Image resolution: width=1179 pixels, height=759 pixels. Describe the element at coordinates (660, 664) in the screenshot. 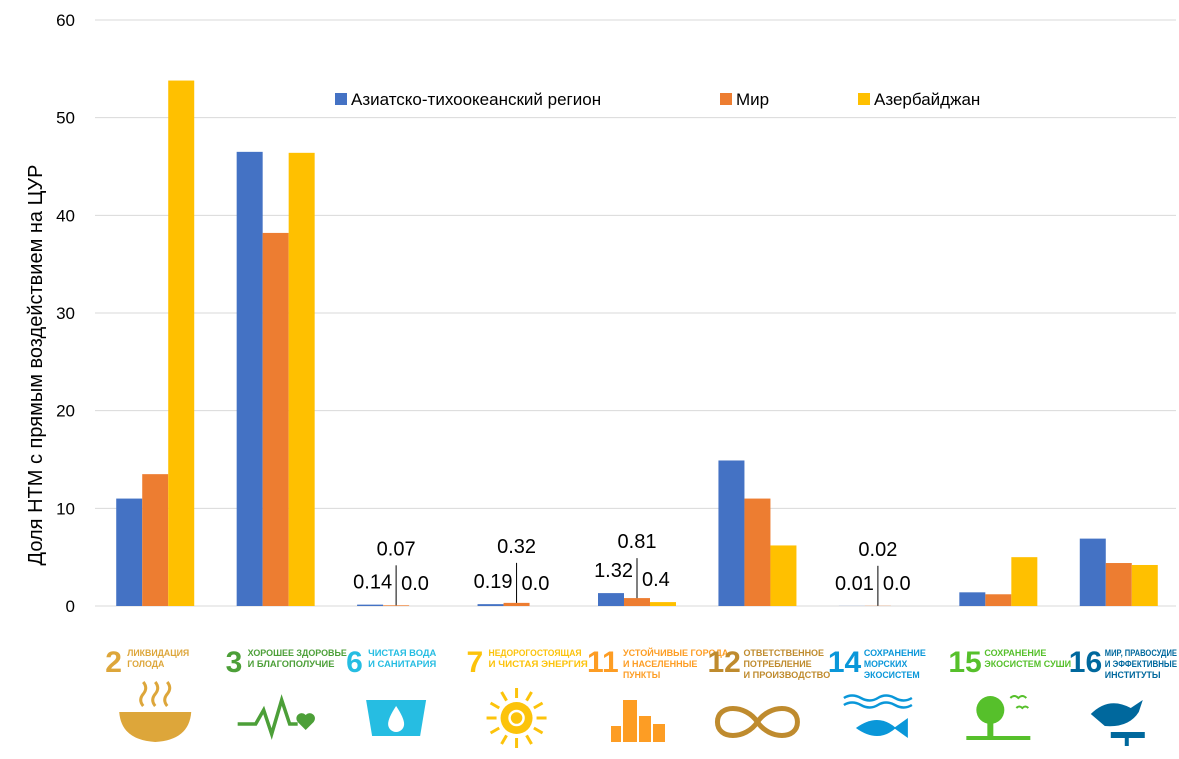

I see `sdg-caption-line: И НАСЕЛЕННЫЕ` at that location.